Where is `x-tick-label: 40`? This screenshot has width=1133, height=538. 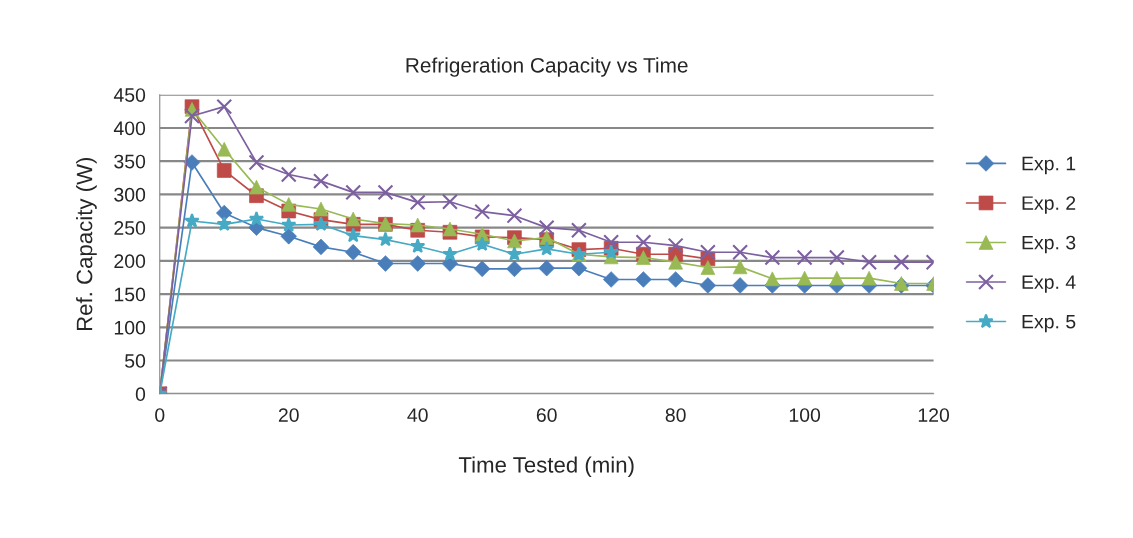 x-tick-label: 40 is located at coordinates (417, 415).